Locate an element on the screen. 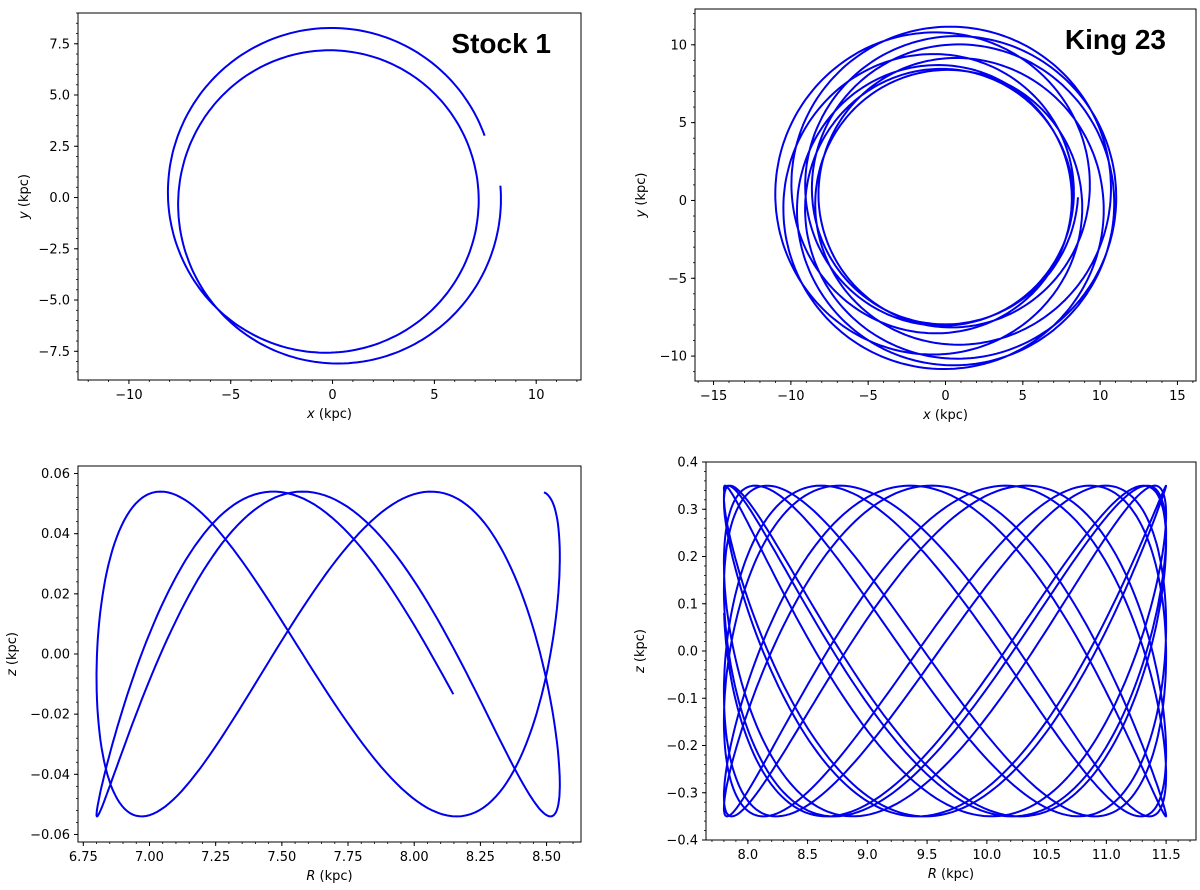 This screenshot has width=1200, height=890. y-tick-label: 0.06 is located at coordinates (55, 474).